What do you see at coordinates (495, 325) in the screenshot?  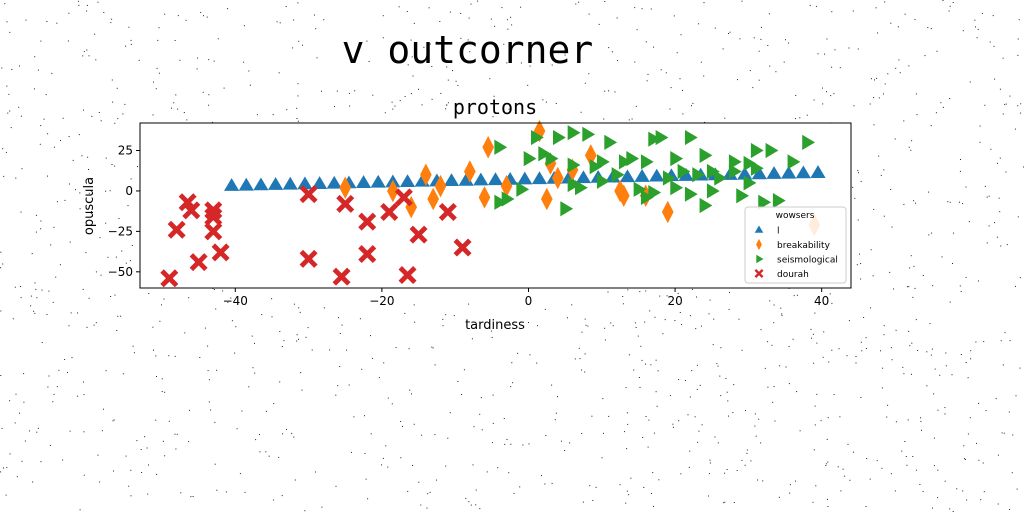 I see `x-axis-label: tardiness` at bounding box center [495, 325].